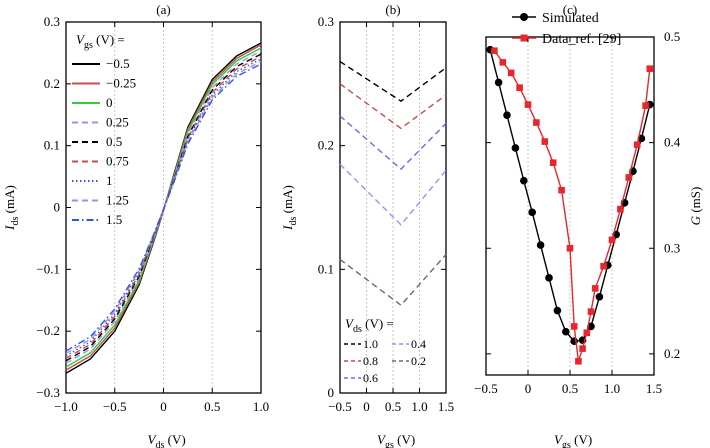 The image size is (710, 448). I want to click on x-axis-label: Vds (V), so click(167, 440).